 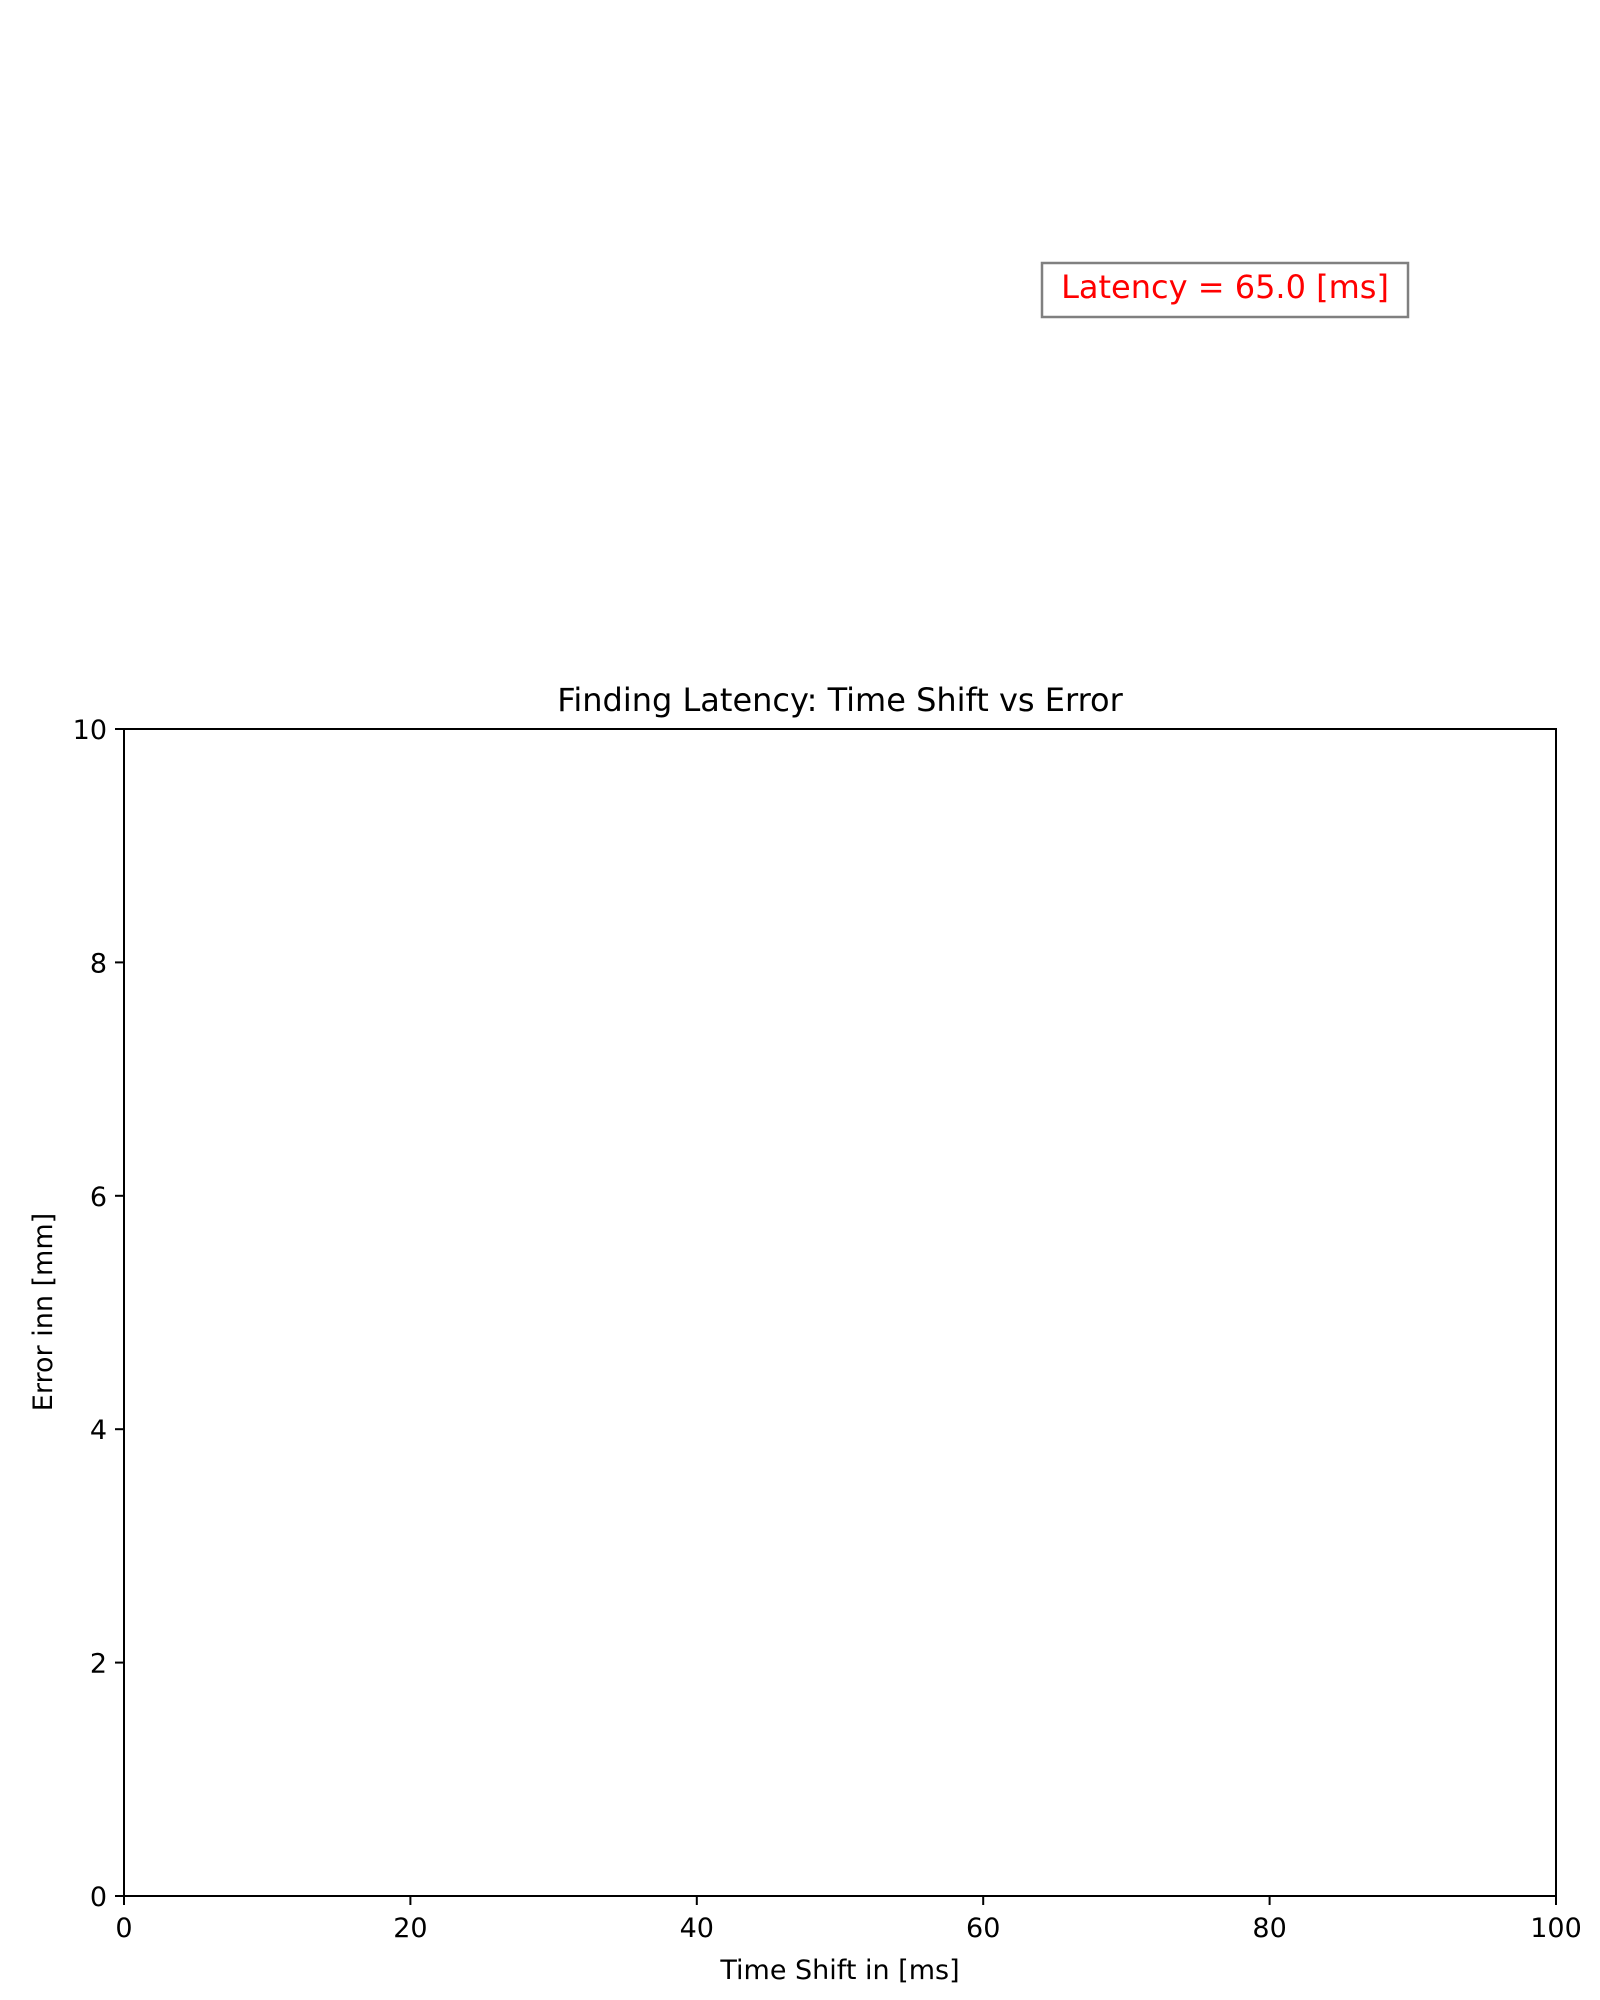 I want to click on y-tick-label: 0, so click(x=98, y=1897).